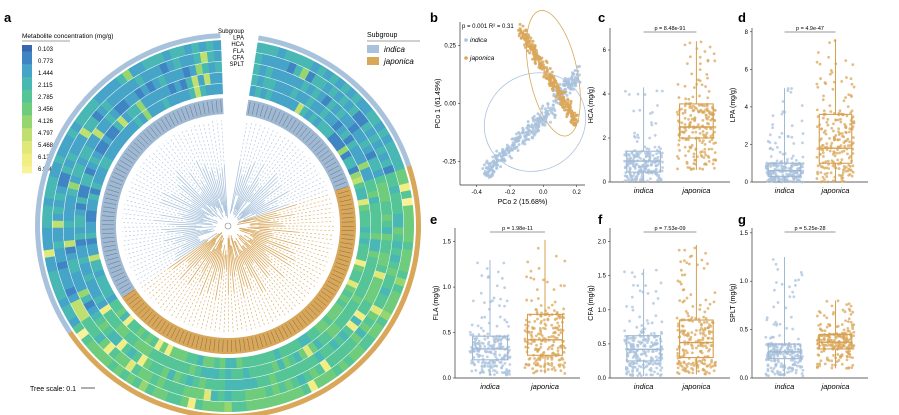 The image size is (899, 415). Describe the element at coordinates (835, 386) in the screenshot. I see `category-label-japonica: japonica` at that location.